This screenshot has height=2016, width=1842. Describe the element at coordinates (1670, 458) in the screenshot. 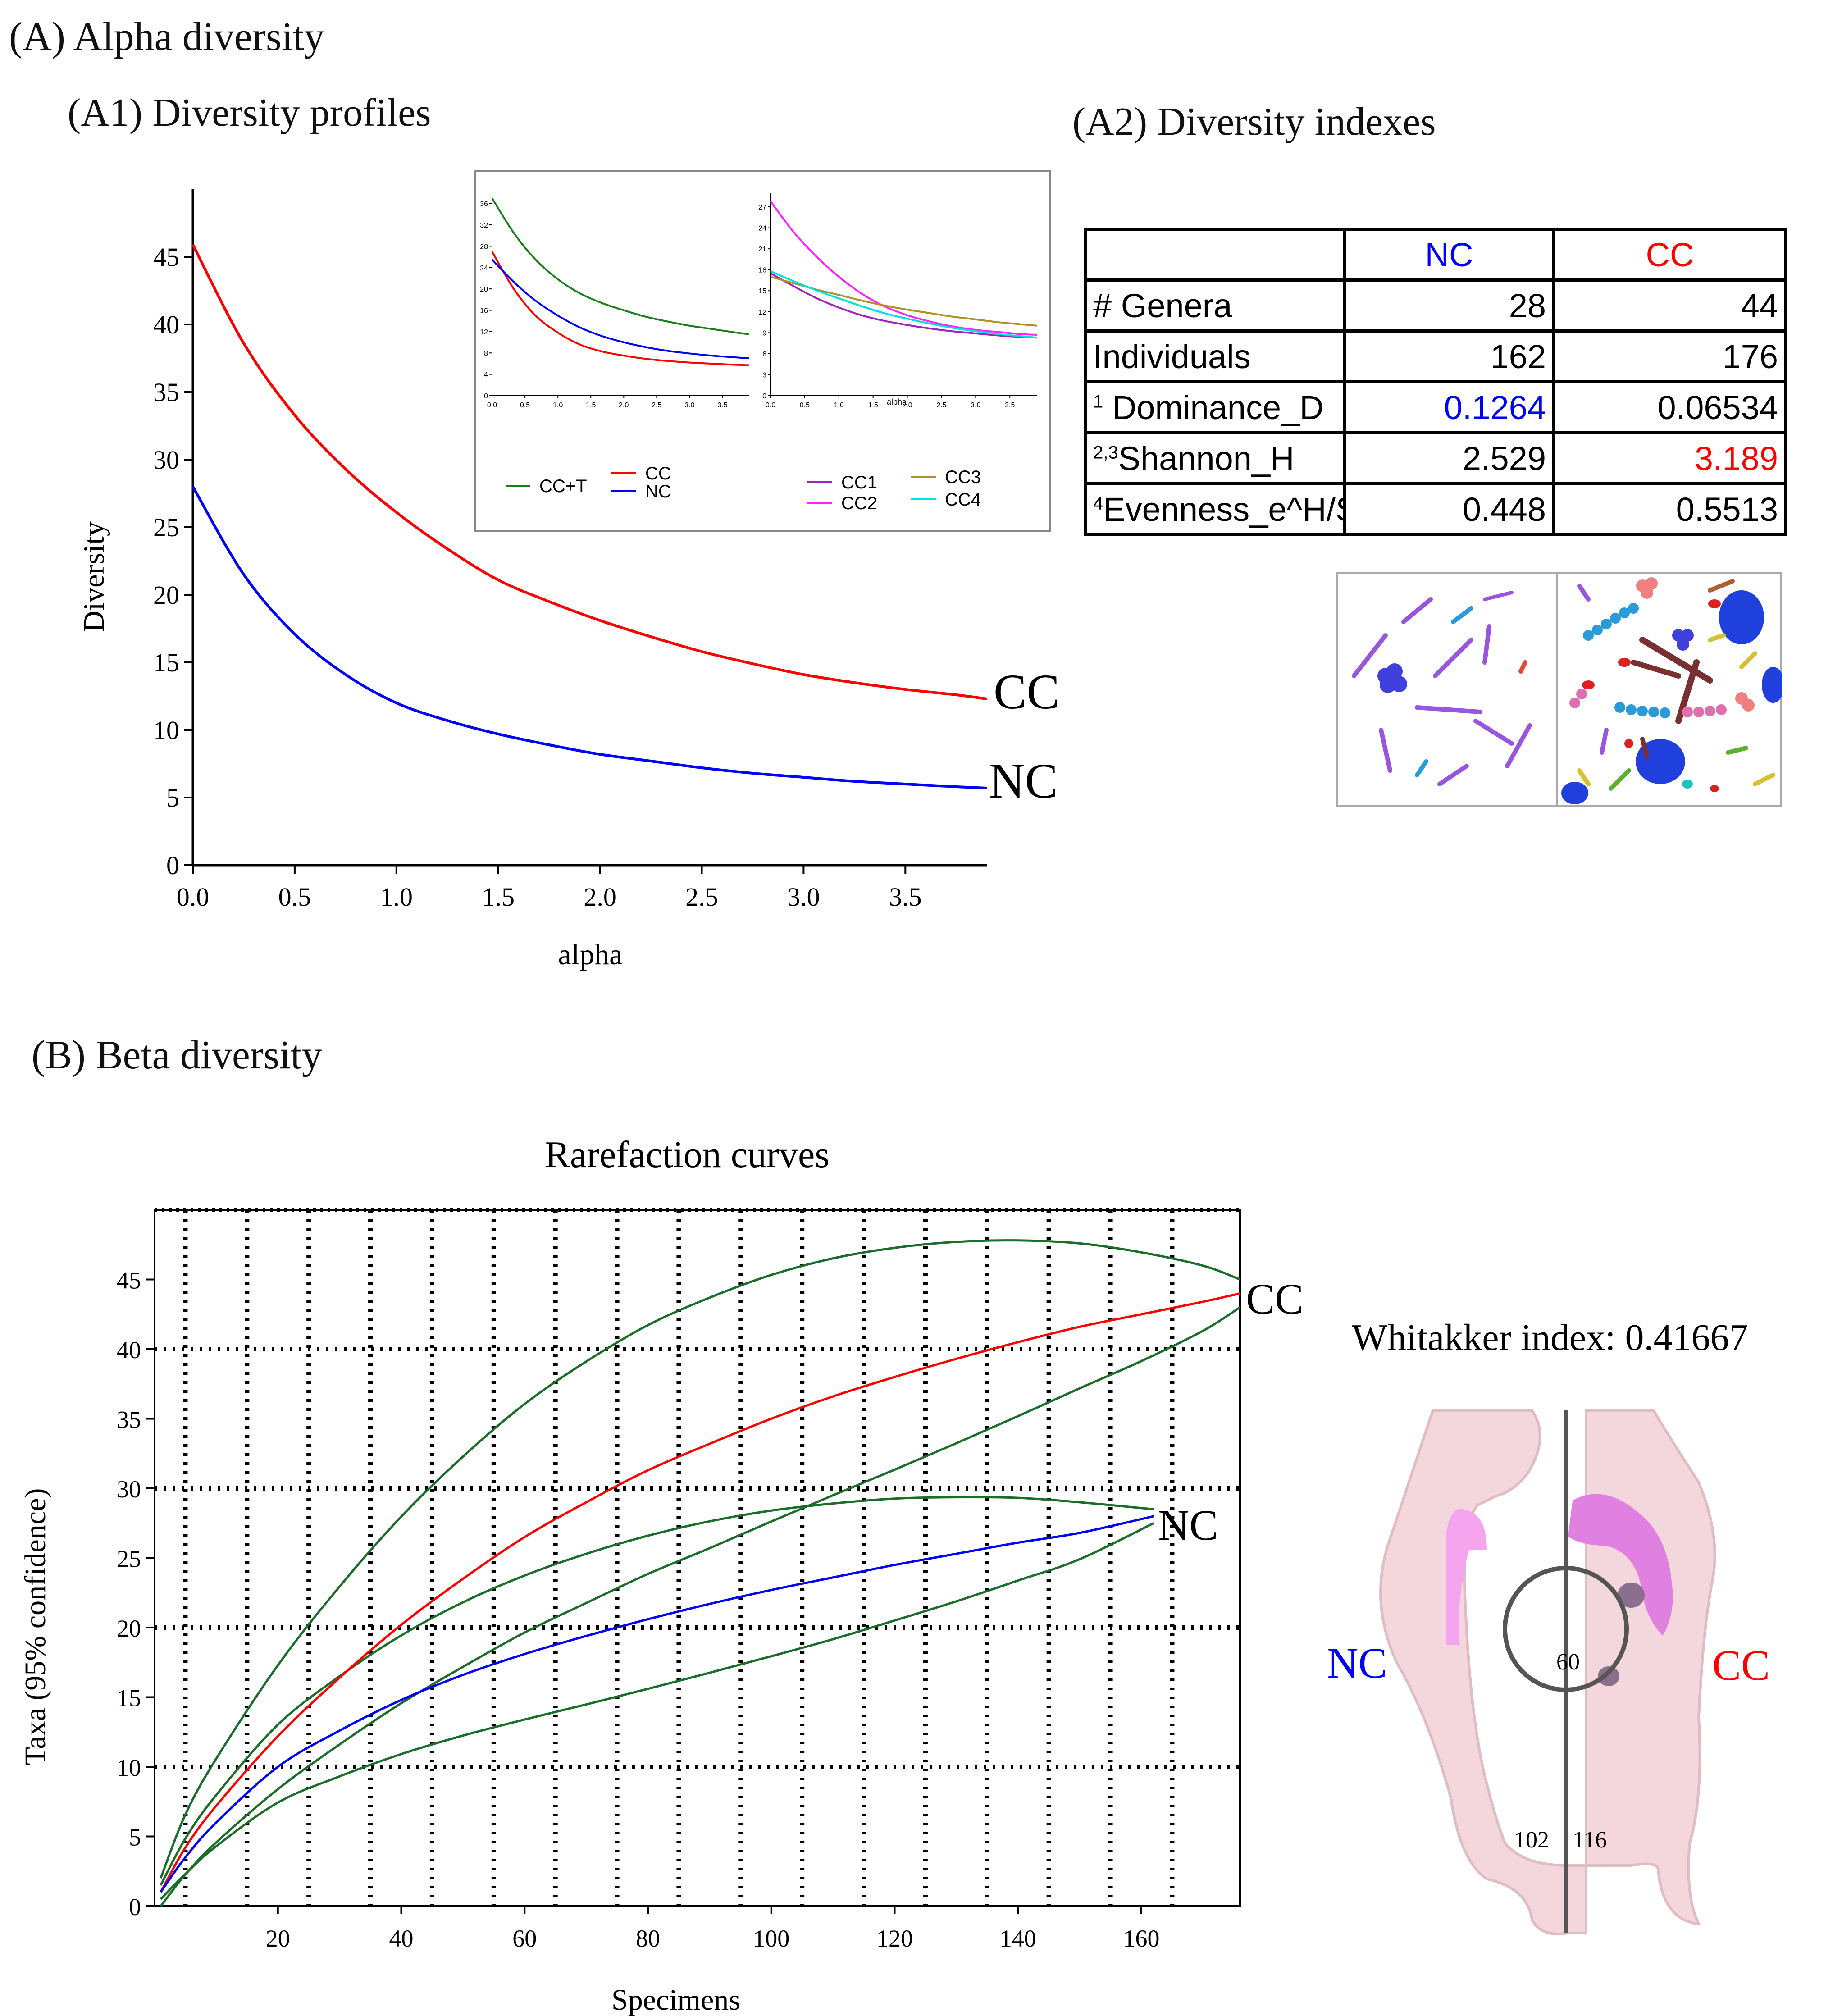

I see `cc-shannon-value: 3.189` at that location.